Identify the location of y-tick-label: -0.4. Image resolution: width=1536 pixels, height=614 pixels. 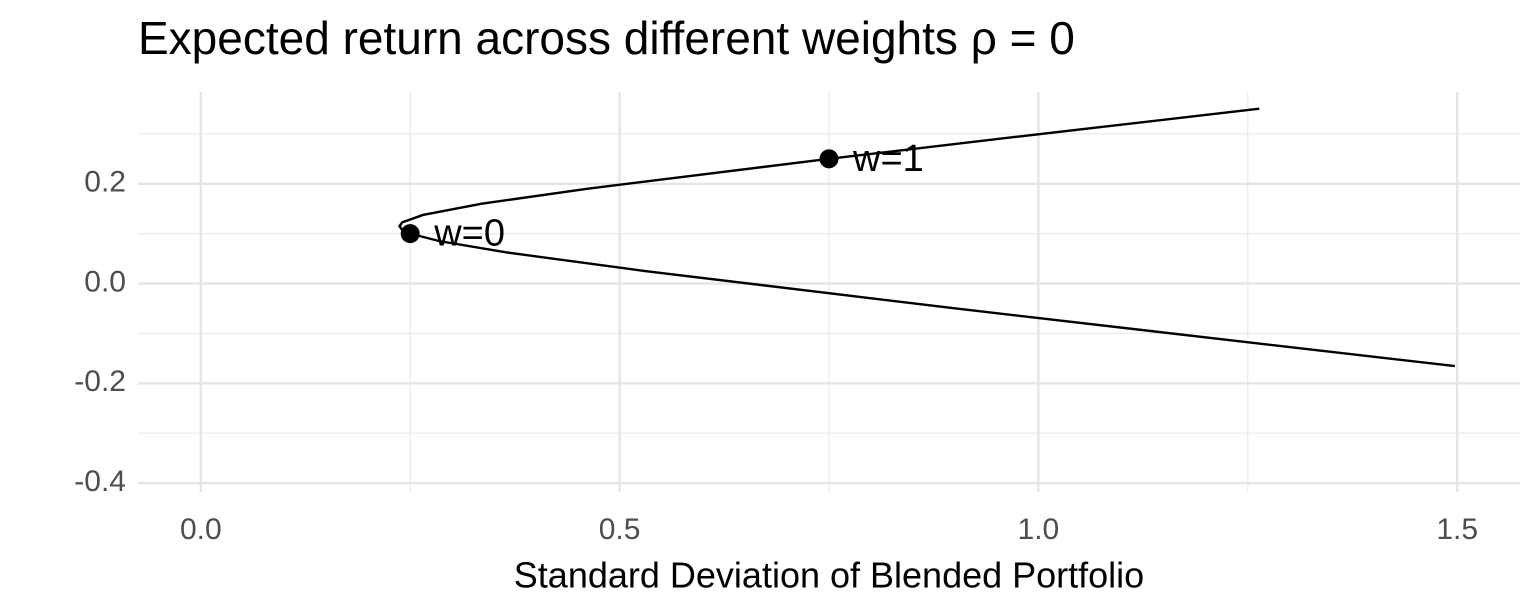
(100, 481).